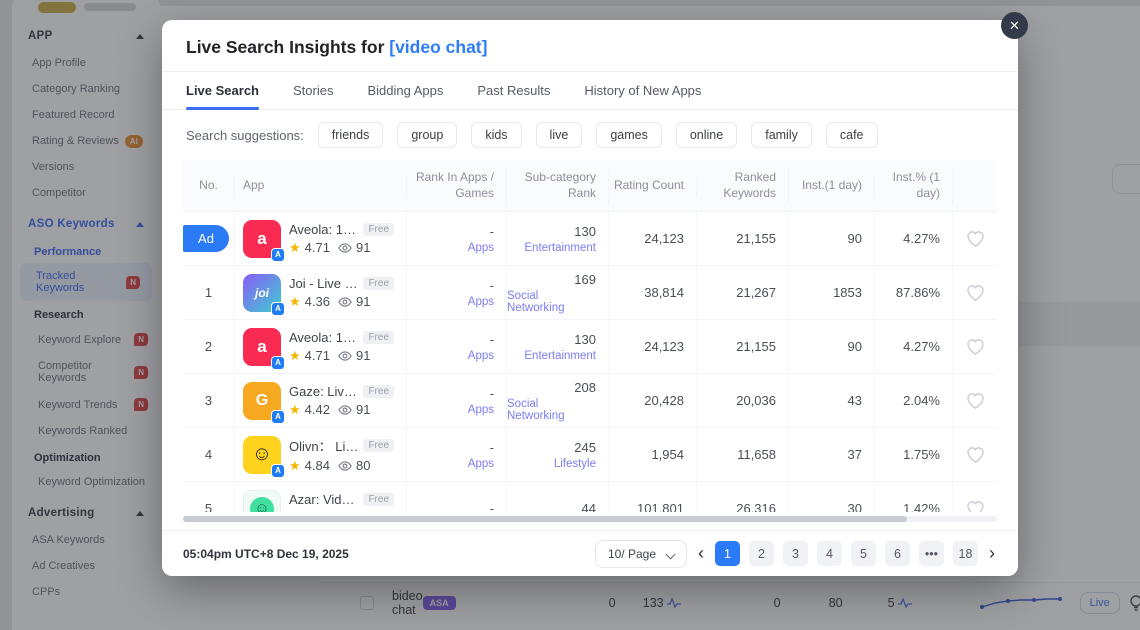 The height and width of the screenshot is (630, 1140). I want to click on row-number-cell: Ad, so click(209, 238).